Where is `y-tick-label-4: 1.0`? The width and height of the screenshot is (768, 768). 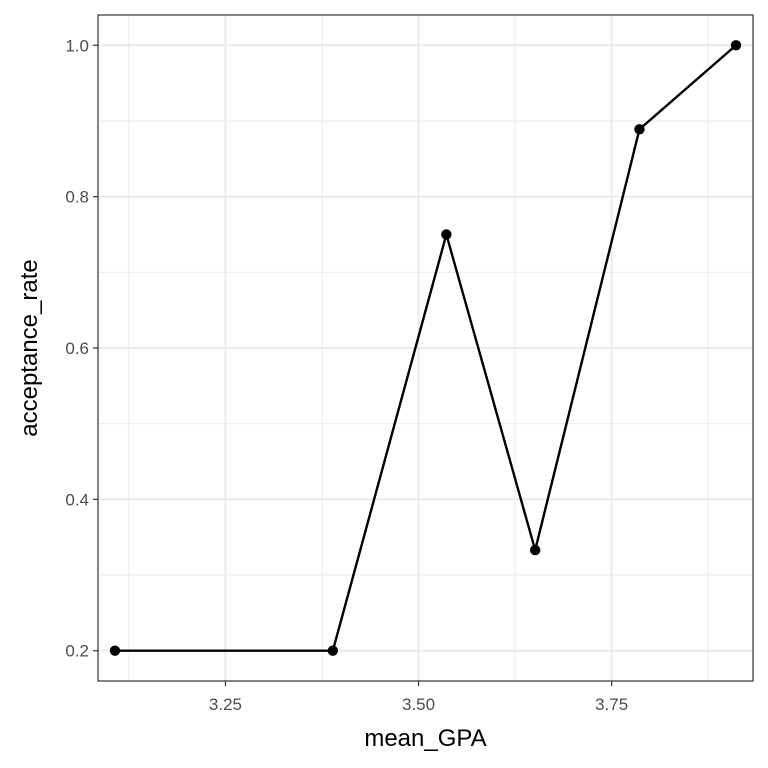
y-tick-label-4: 1.0 is located at coordinates (77, 45).